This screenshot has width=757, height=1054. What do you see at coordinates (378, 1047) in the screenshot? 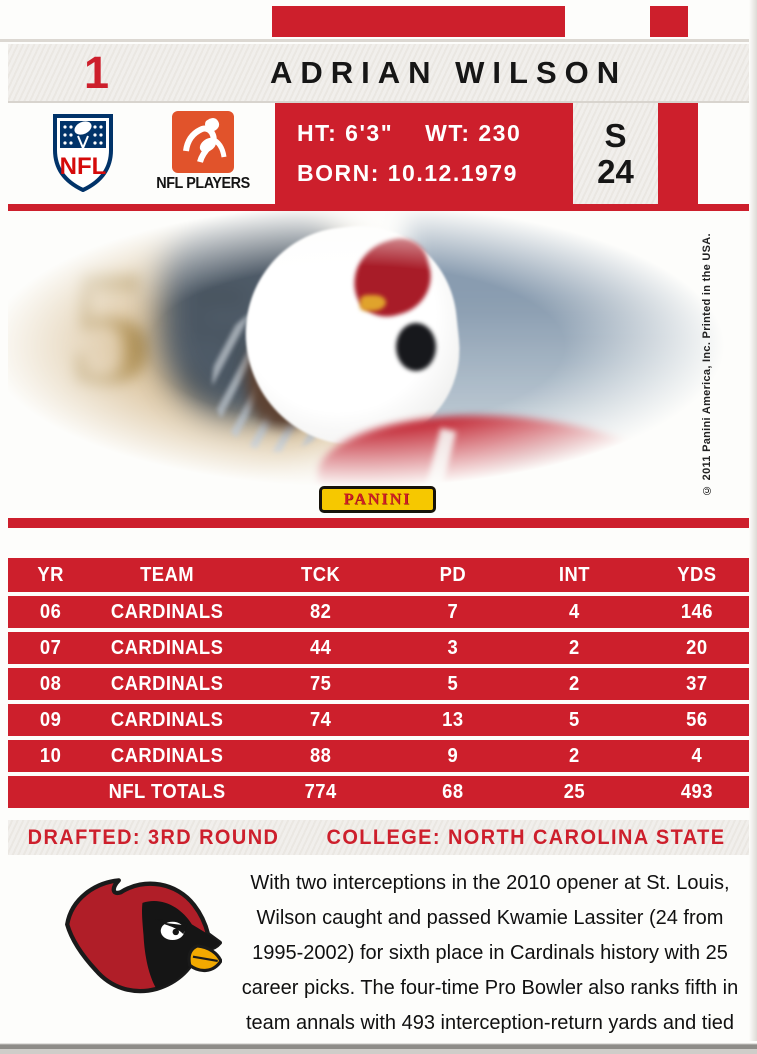
I see `scan-edge-bottom` at bounding box center [378, 1047].